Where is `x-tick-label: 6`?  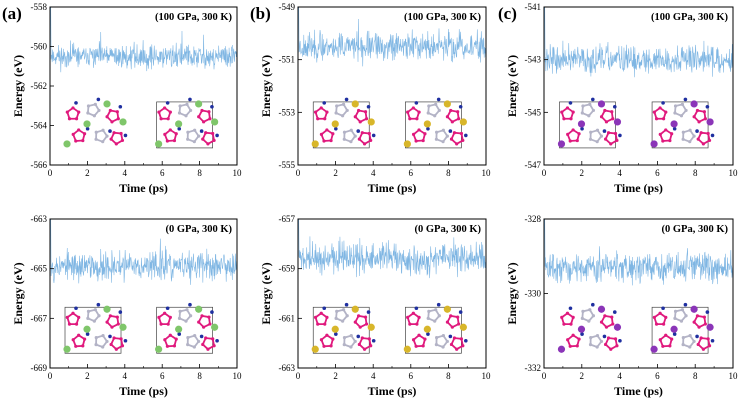 x-tick-label: 6 is located at coordinates (162, 173).